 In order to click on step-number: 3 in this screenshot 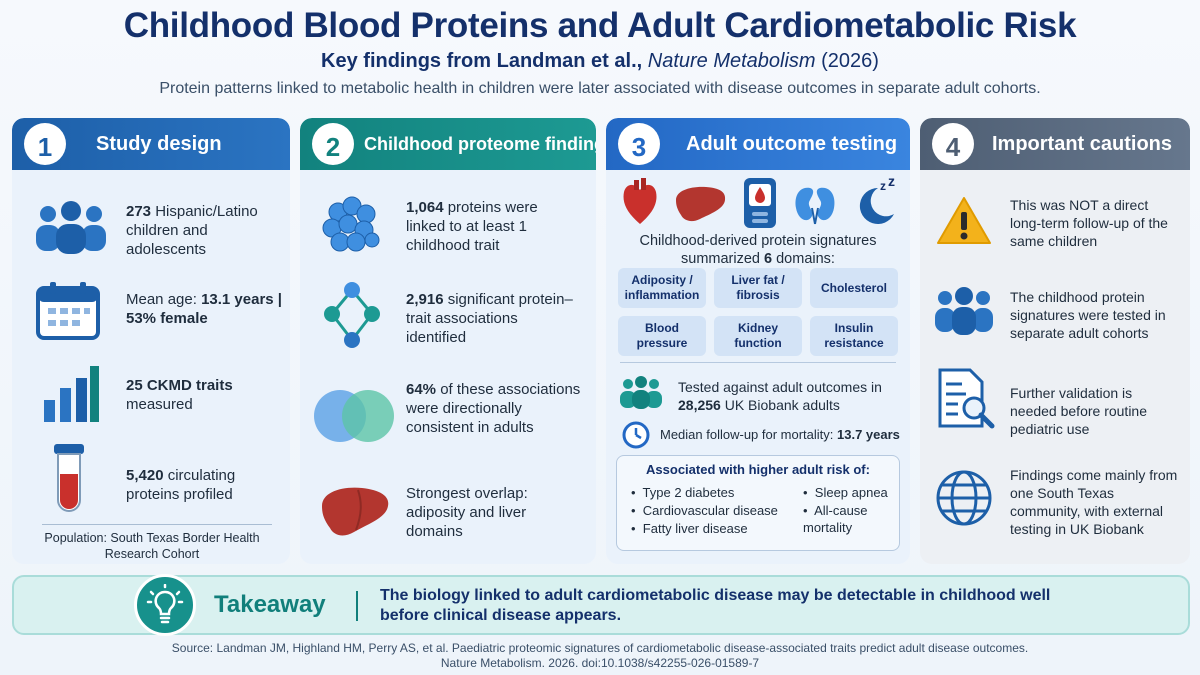, I will do `click(639, 144)`.